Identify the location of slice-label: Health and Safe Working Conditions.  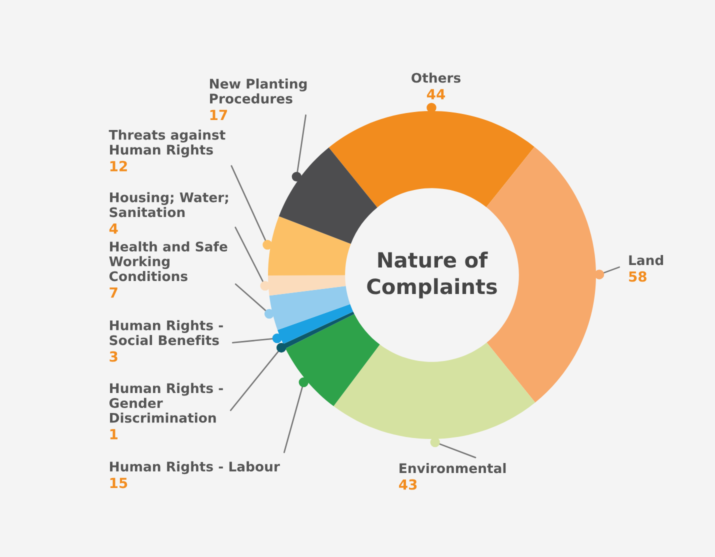
(168, 261).